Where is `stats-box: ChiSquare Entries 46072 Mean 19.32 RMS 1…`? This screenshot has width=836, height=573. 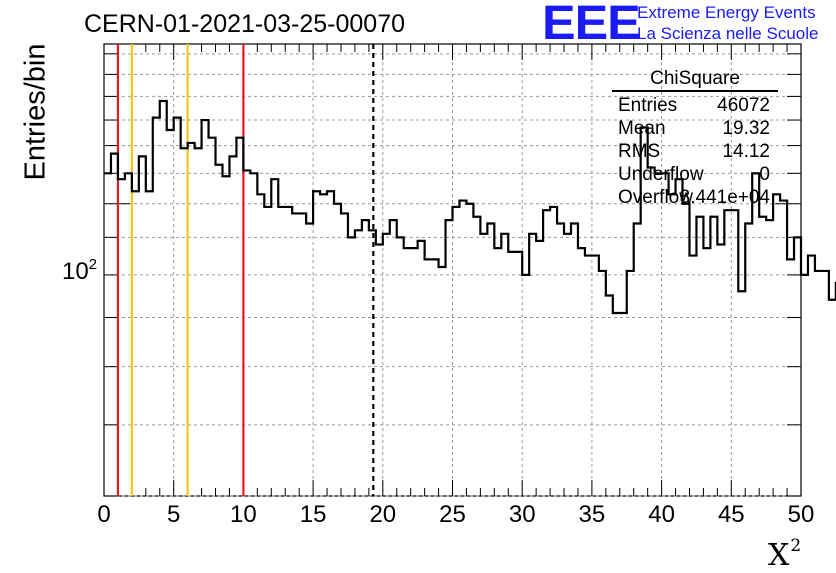
stats-box: ChiSquare Entries 46072 Mean 19.32 RMS 1… is located at coordinates (695, 138).